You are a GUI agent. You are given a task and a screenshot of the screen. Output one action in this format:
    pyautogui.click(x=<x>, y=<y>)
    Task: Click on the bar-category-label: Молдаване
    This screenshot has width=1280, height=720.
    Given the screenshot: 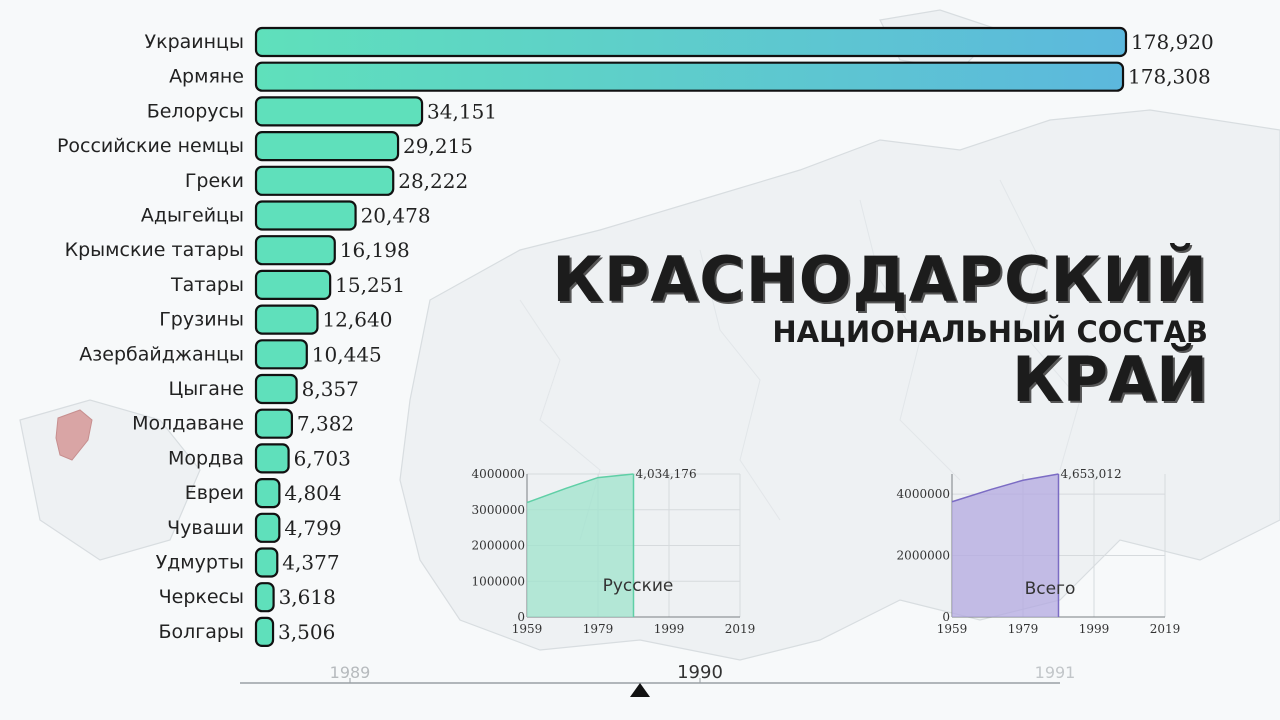 What is the action you would take?
    pyautogui.click(x=188, y=424)
    